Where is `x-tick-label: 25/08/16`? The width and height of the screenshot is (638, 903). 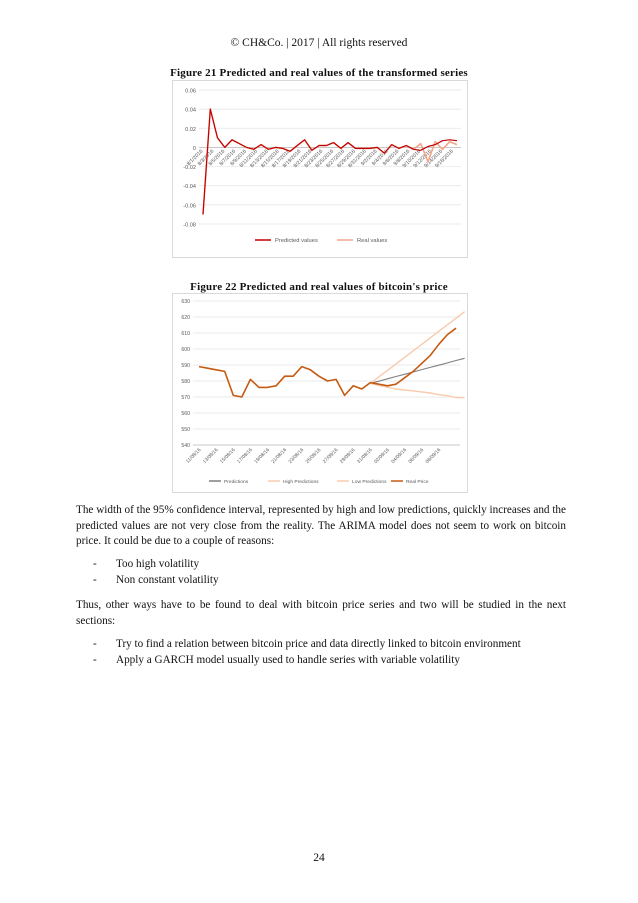
x-tick-label: 25/08/16 is located at coordinates (314, 456).